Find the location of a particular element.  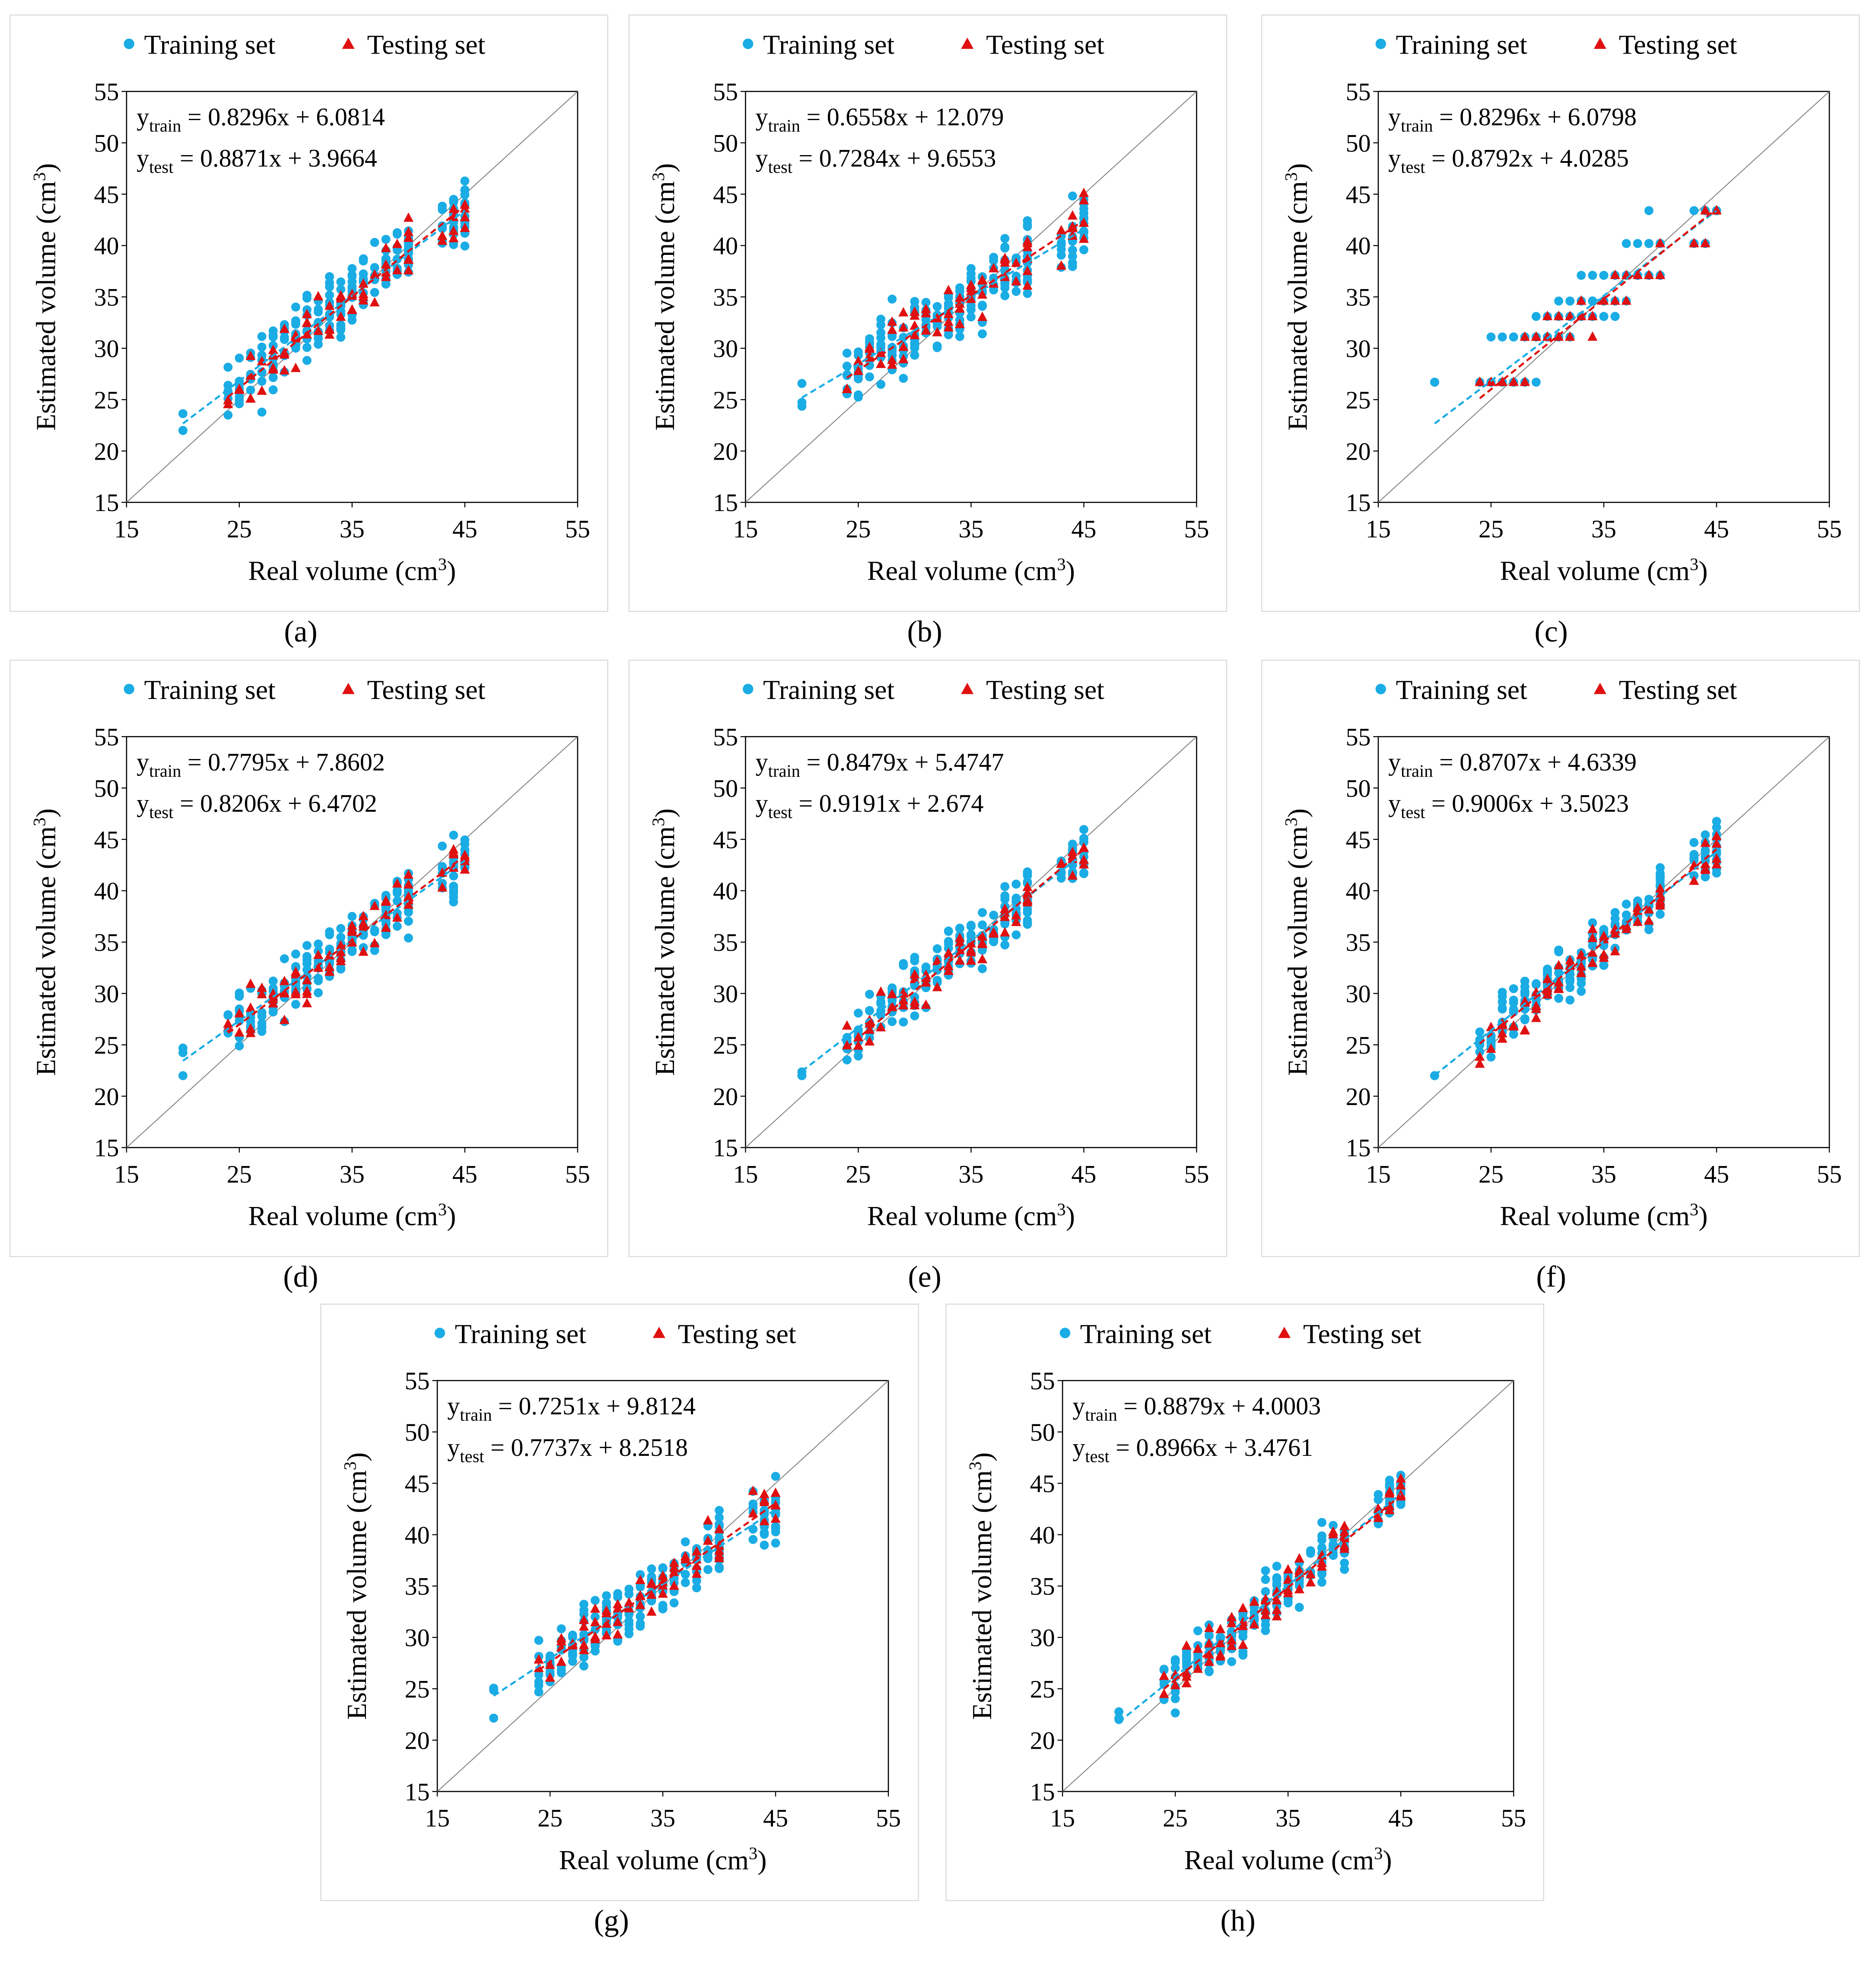

x-axis-label: Real volume (cm3) is located at coordinates (971, 1215).